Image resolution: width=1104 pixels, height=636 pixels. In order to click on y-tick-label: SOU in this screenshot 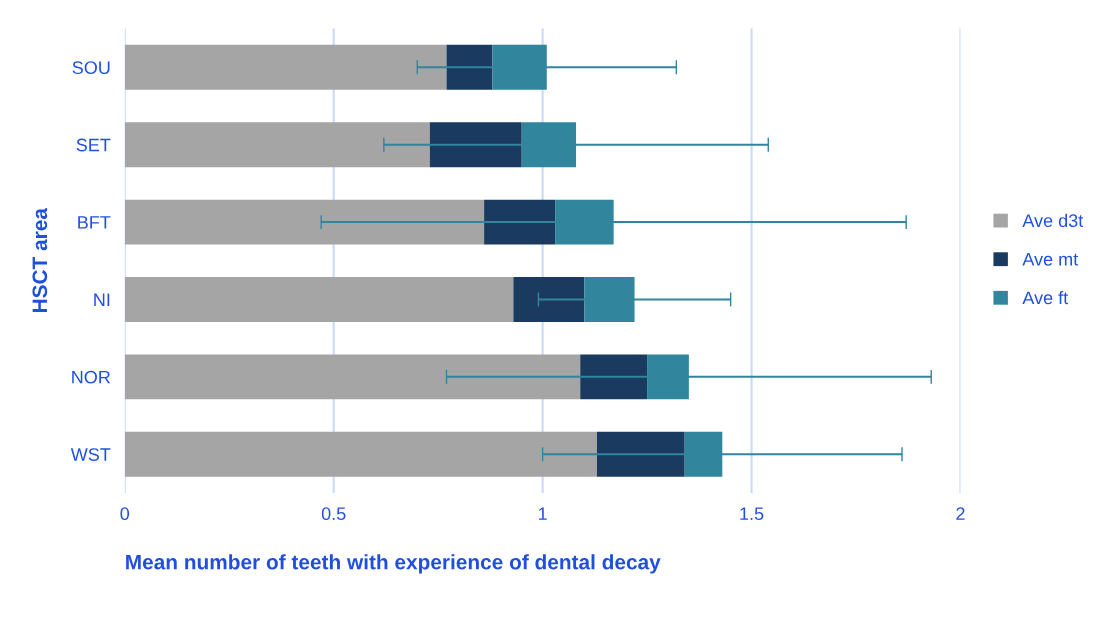, I will do `click(91, 68)`.